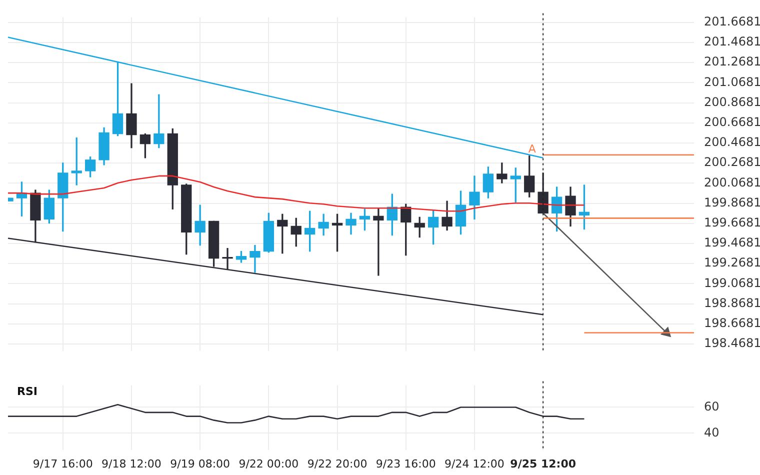 Image resolution: width=760 pixels, height=475 pixels. What do you see at coordinates (532, 149) in the screenshot?
I see `annotation: A` at bounding box center [532, 149].